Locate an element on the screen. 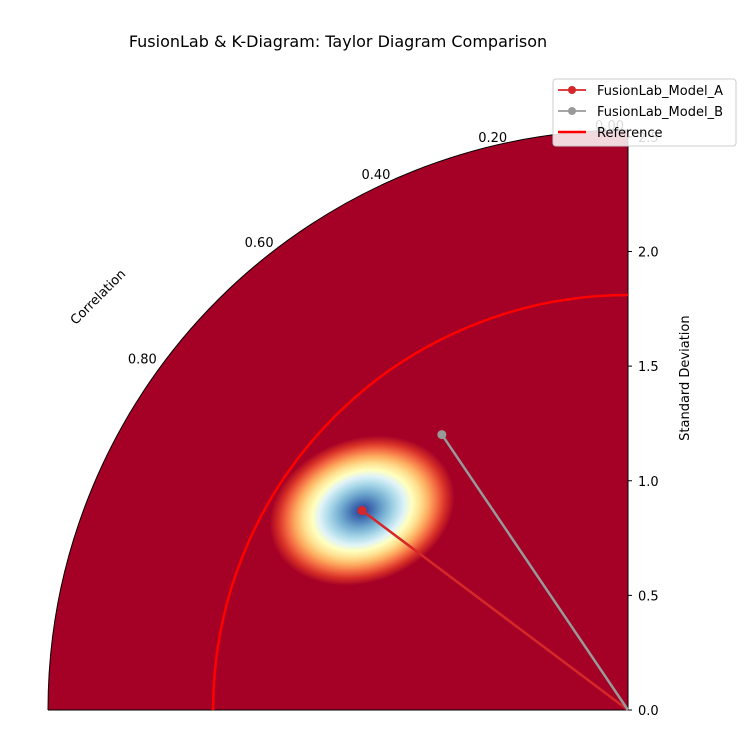 This screenshot has width=750, height=754. correlation-tick-label: 0.20 is located at coordinates (492, 138).